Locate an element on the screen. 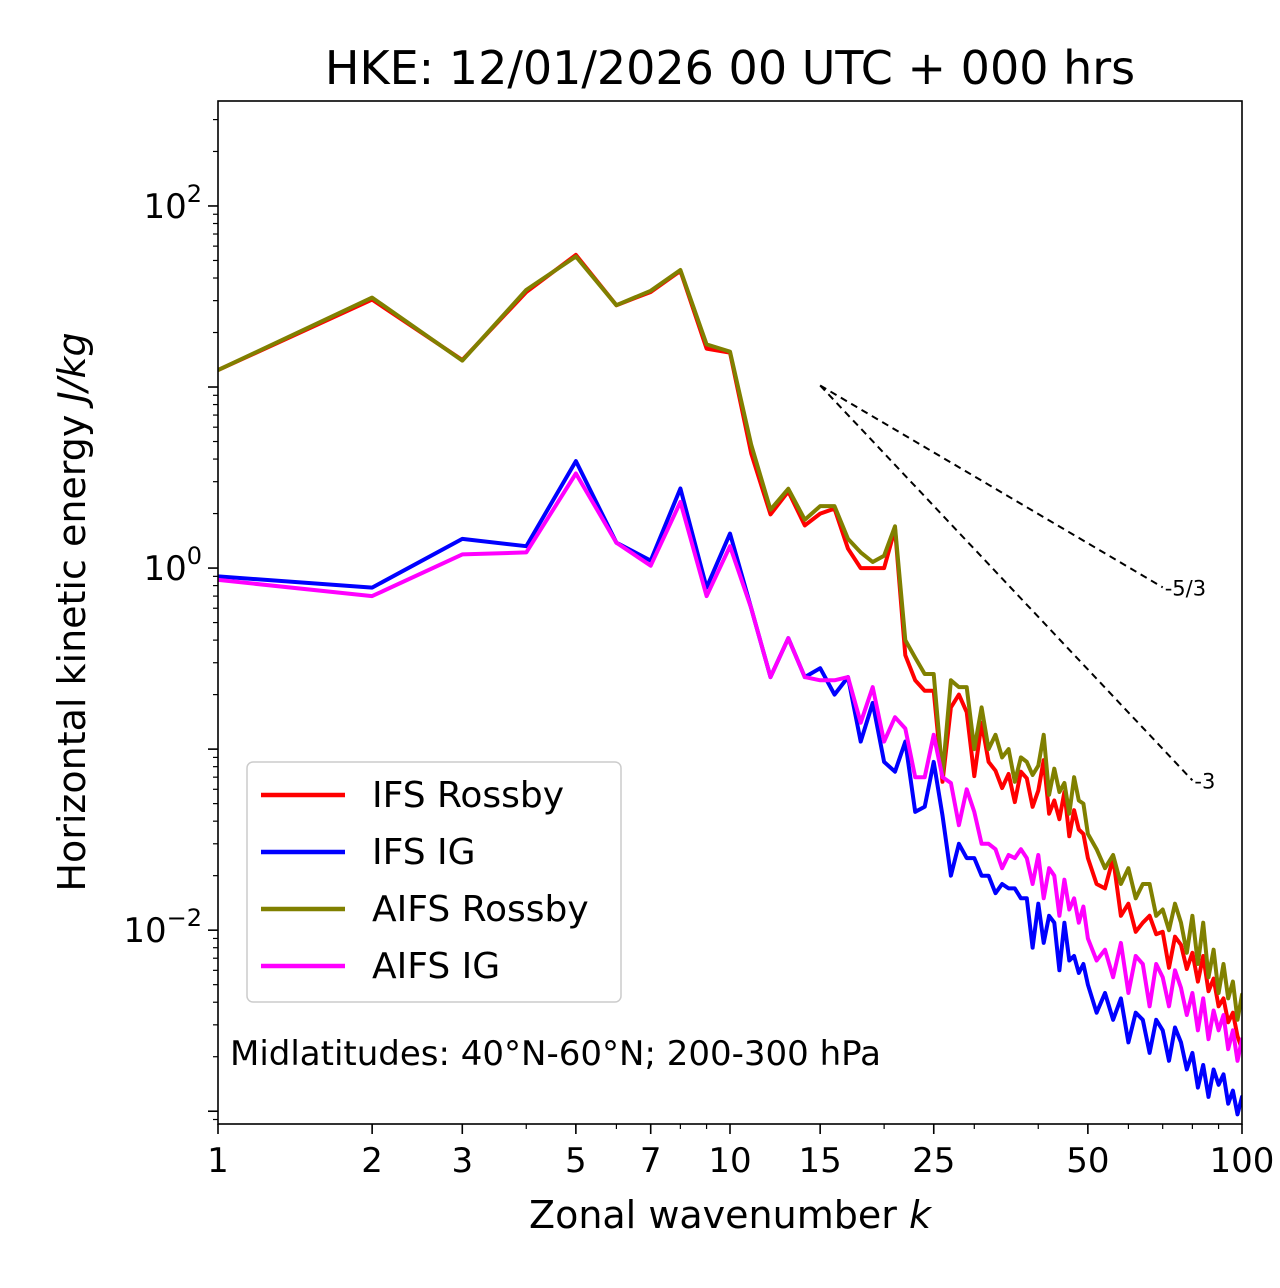 This screenshot has height=1288, width=1280. legend: IFS Rossby IFS IG AIFS Rossby AIFS IG is located at coordinates (434, 882).